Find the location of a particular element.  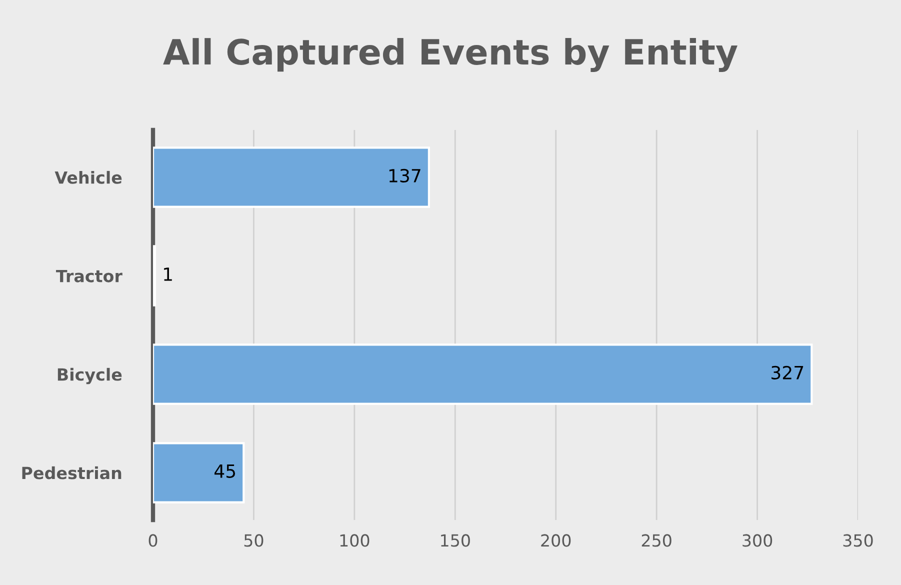

data-label: 1 is located at coordinates (168, 274).